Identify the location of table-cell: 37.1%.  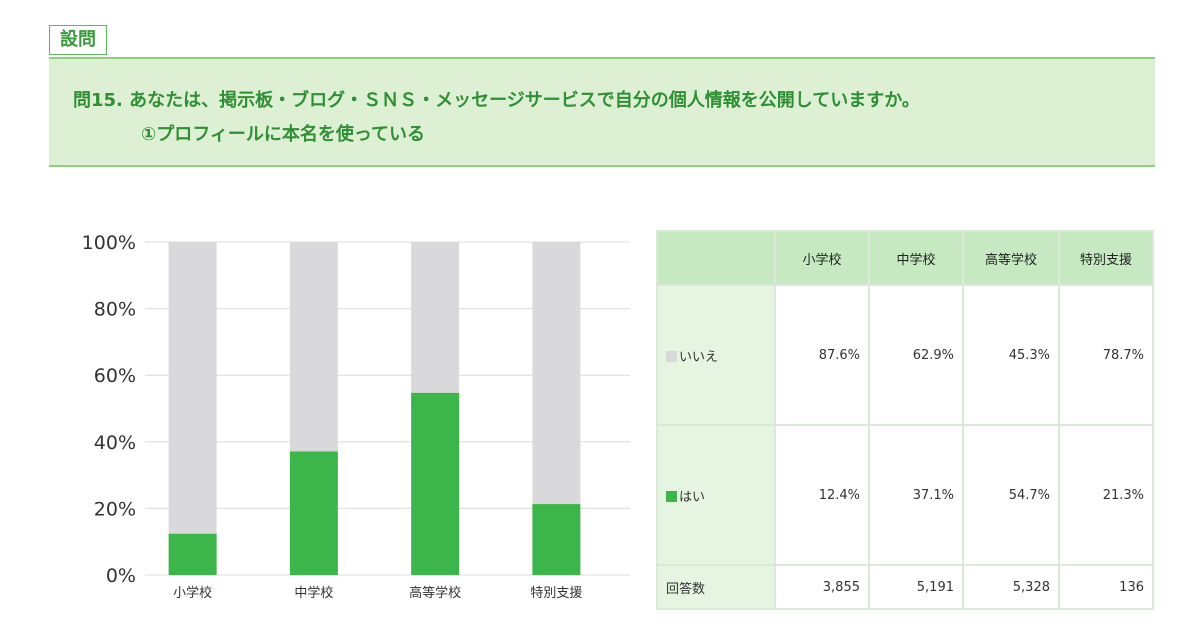
(916, 495).